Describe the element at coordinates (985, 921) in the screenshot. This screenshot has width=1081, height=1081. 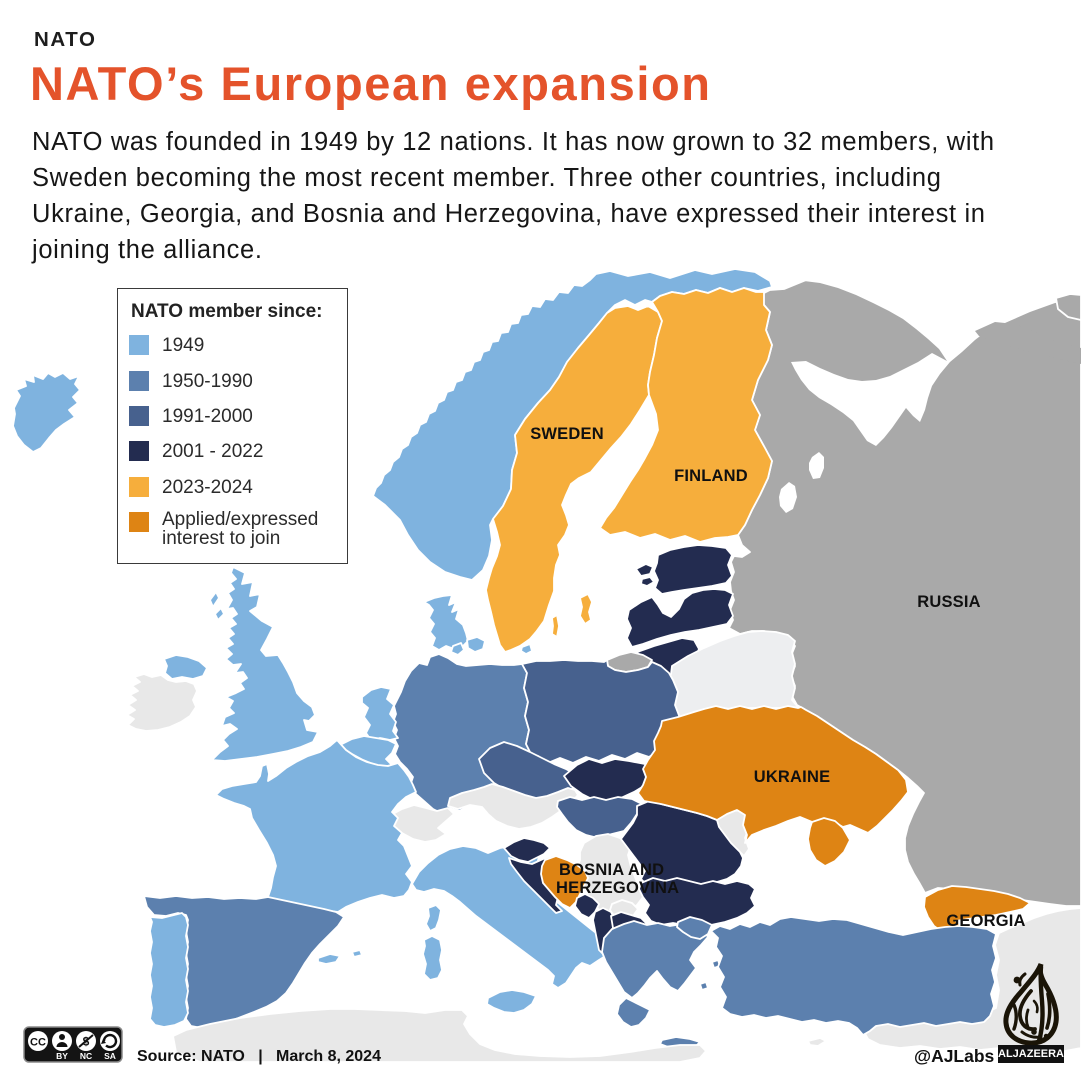
I see `svg-text: GEORGIA` at that location.